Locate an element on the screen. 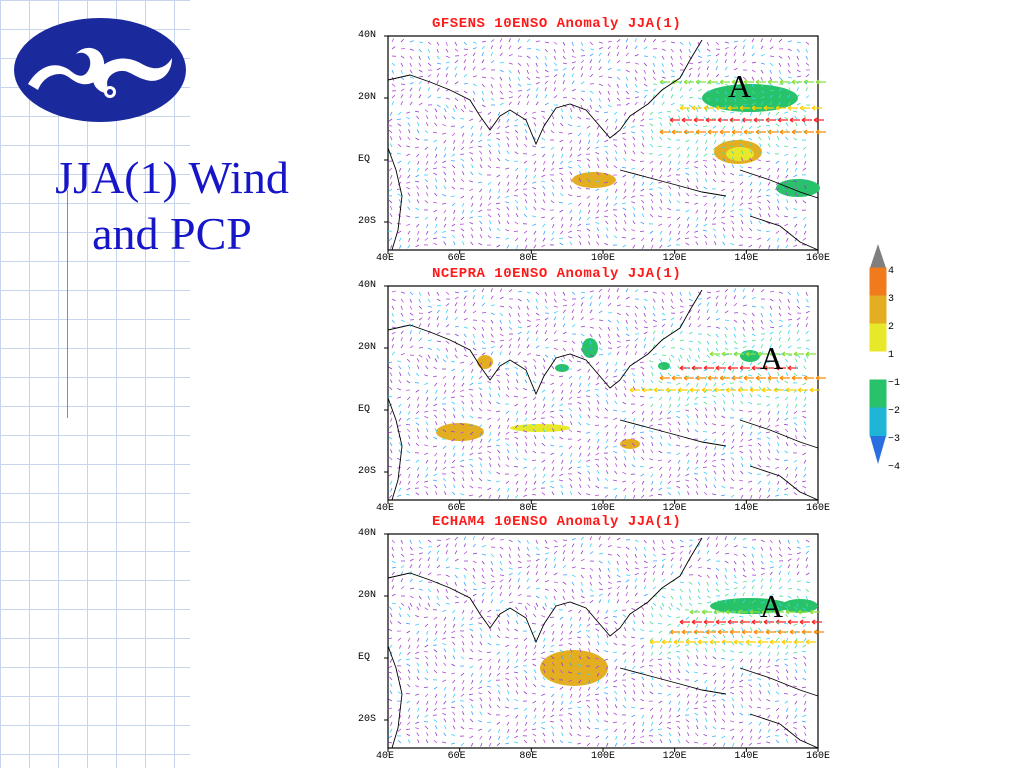 The image size is (1024, 768). colorbar-segment is located at coordinates (878, 422).